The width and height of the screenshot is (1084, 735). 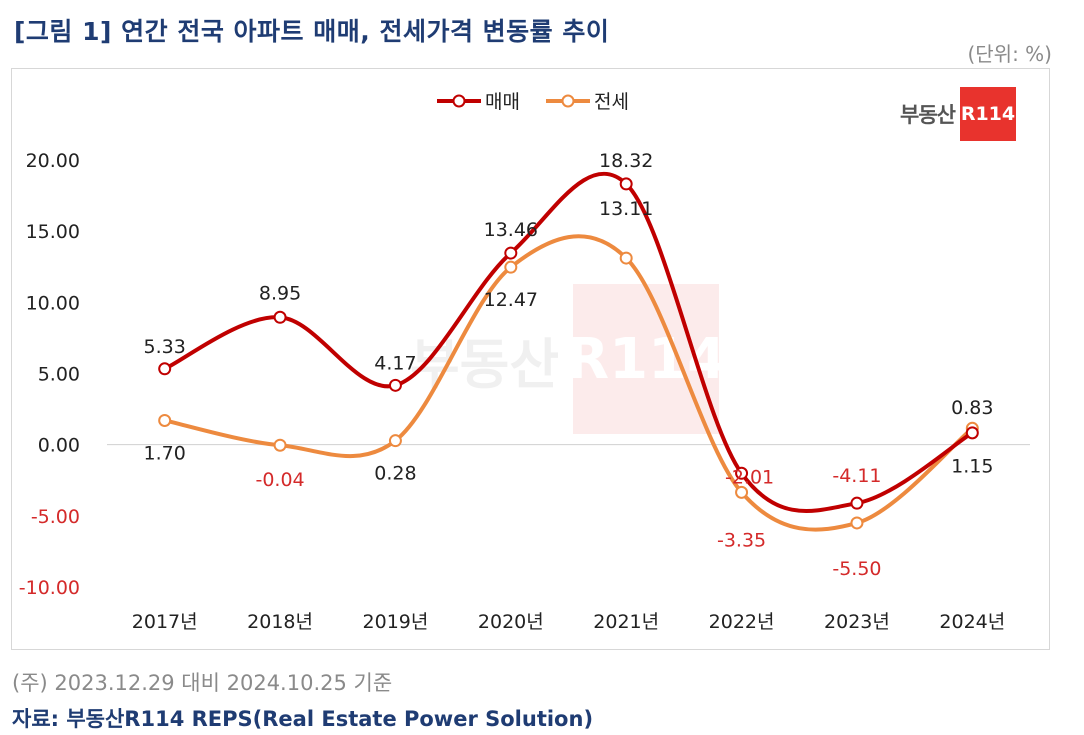 What do you see at coordinates (856, 476) in the screenshot?
I see `sale-data-label: -4.11` at bounding box center [856, 476].